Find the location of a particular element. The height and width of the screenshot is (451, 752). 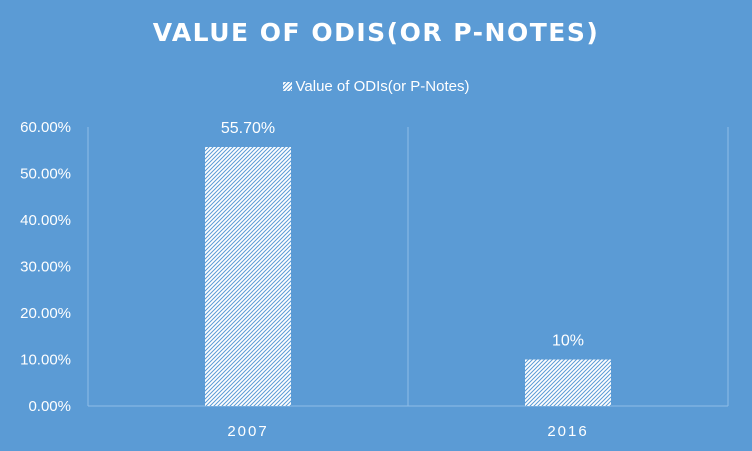

y-tick-label: 50.00% is located at coordinates (45, 174).